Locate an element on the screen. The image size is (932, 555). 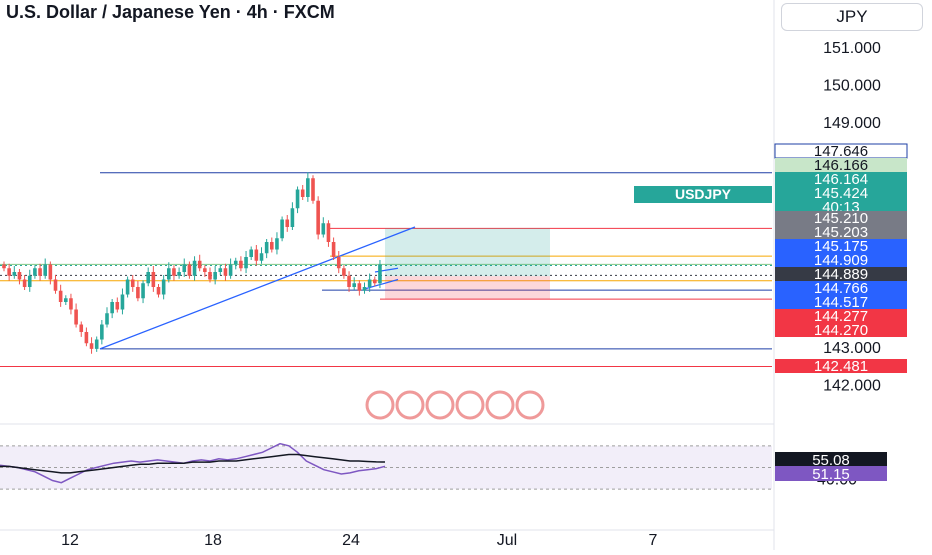
y-tick-label: 143.000 is located at coordinates (852, 348).